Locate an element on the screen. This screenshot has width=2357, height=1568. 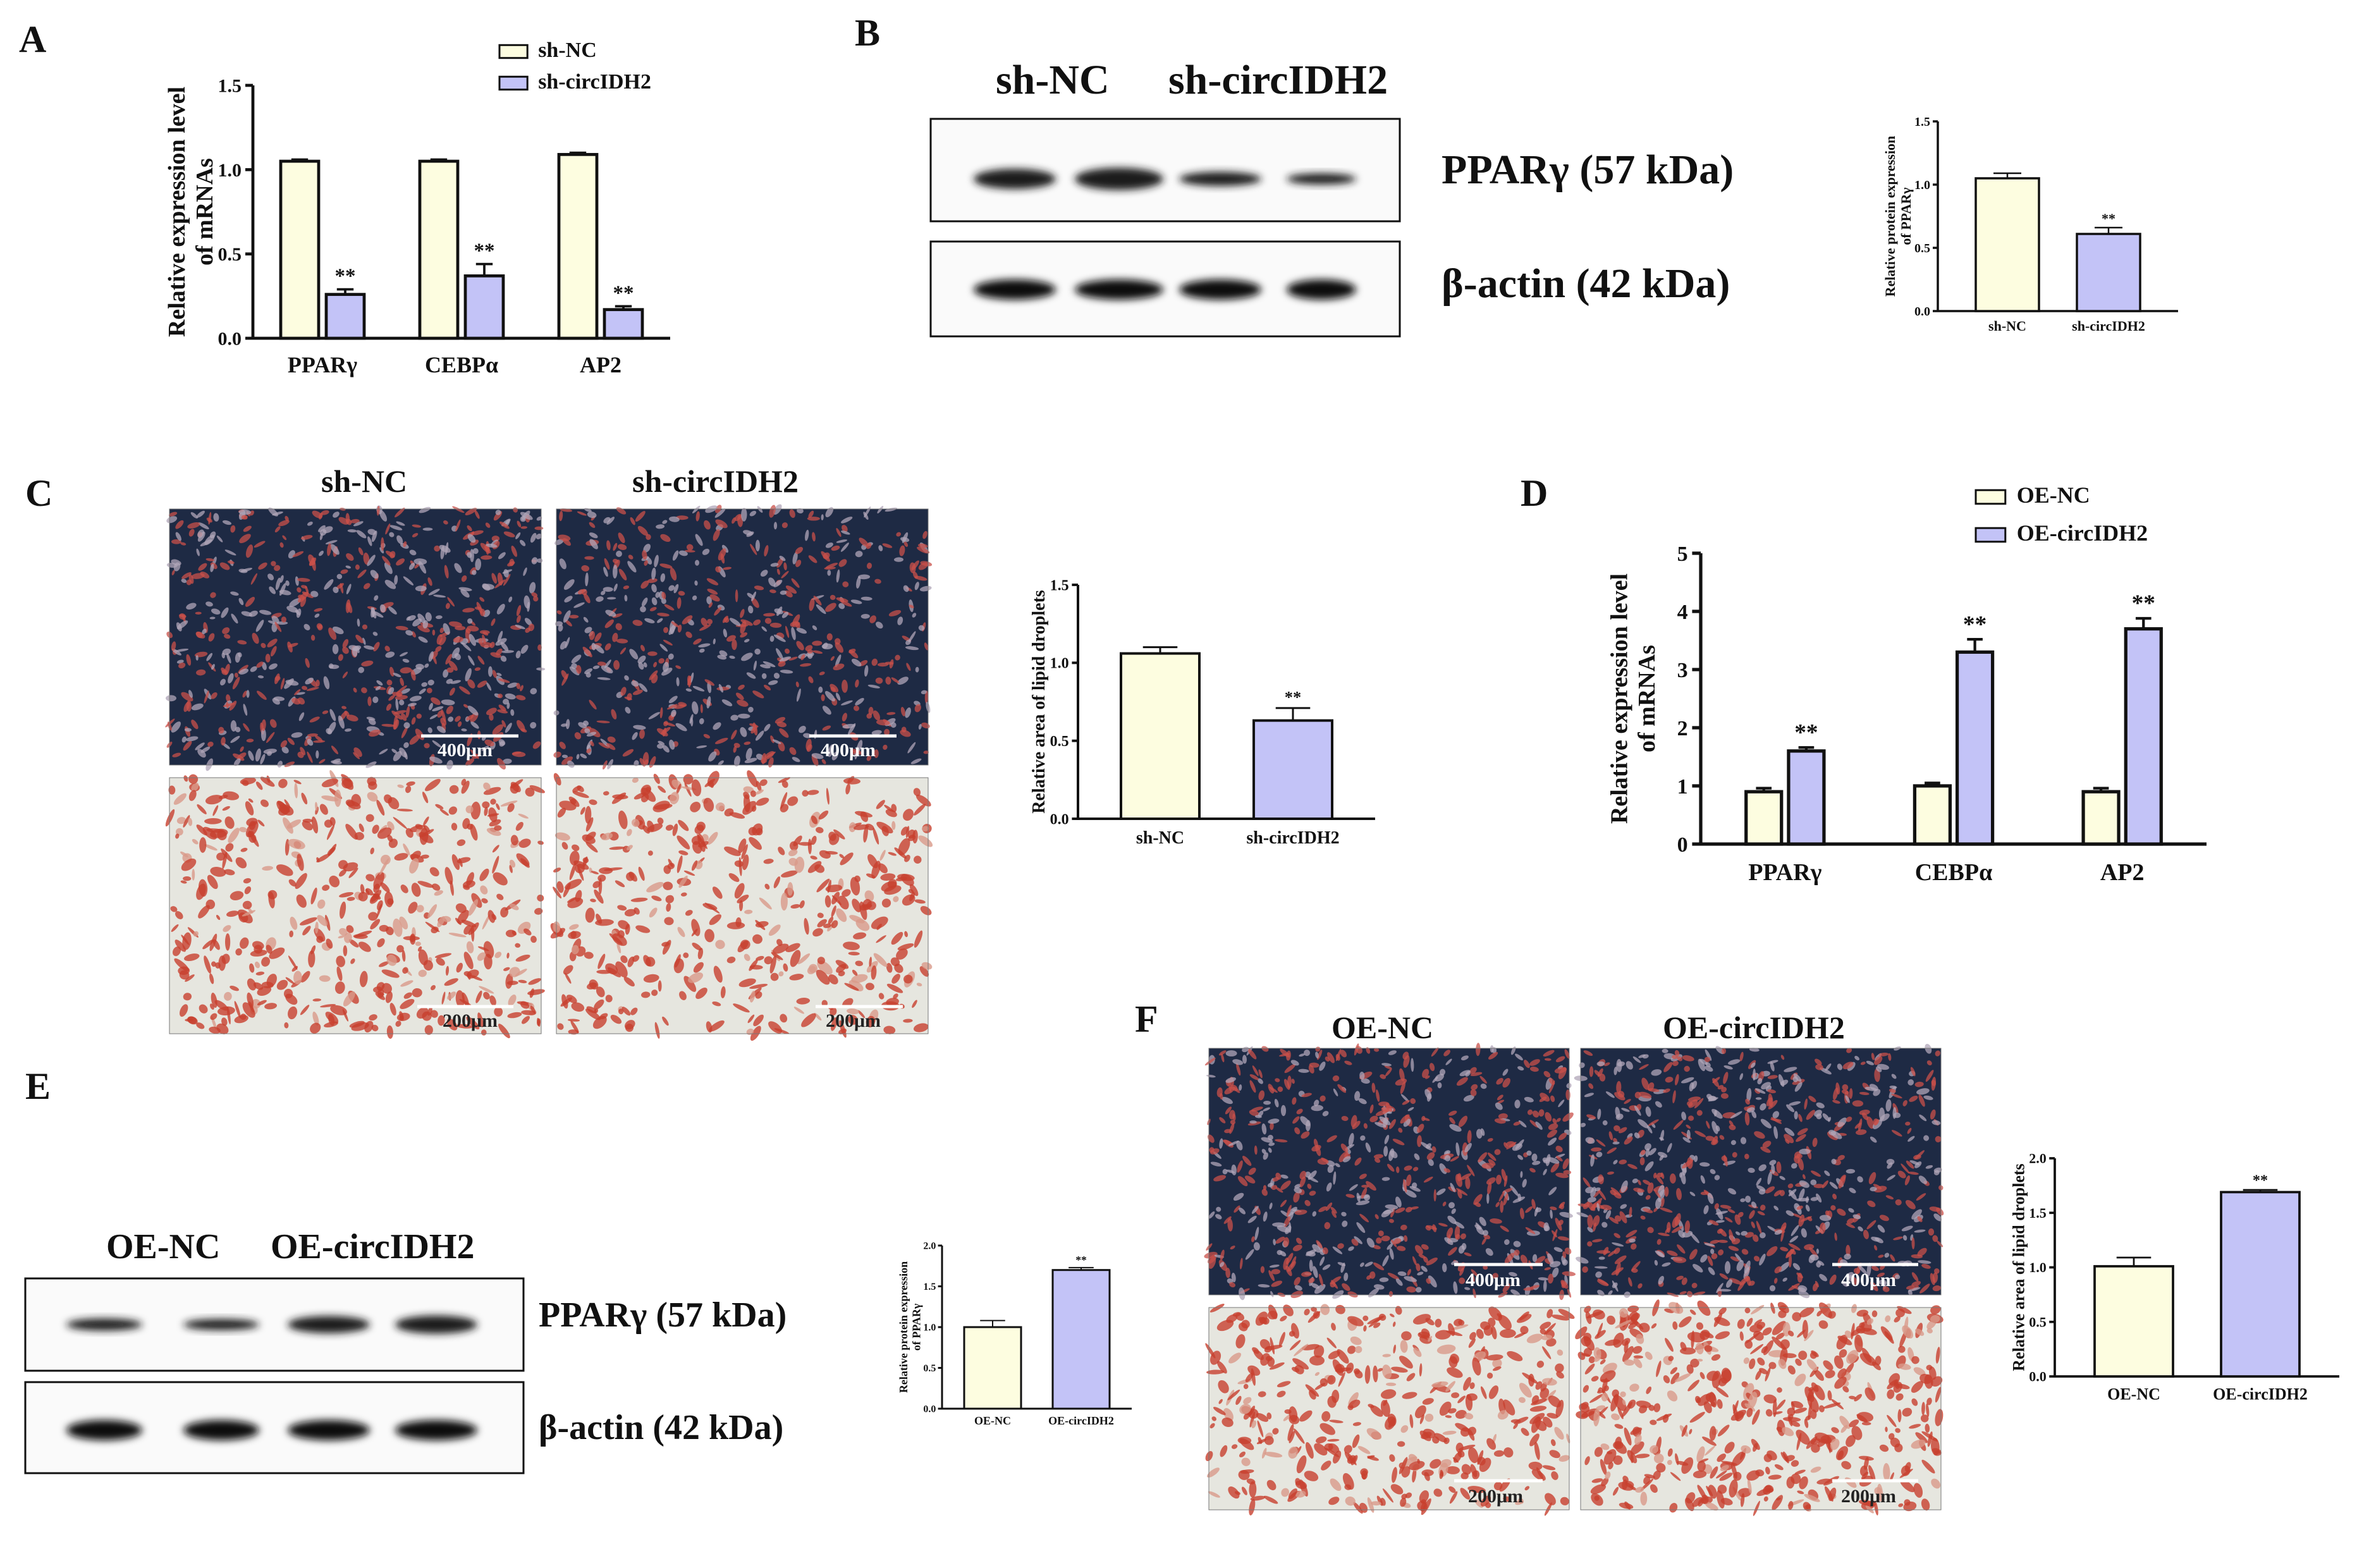
band-actin is located at coordinates (1322, 289).